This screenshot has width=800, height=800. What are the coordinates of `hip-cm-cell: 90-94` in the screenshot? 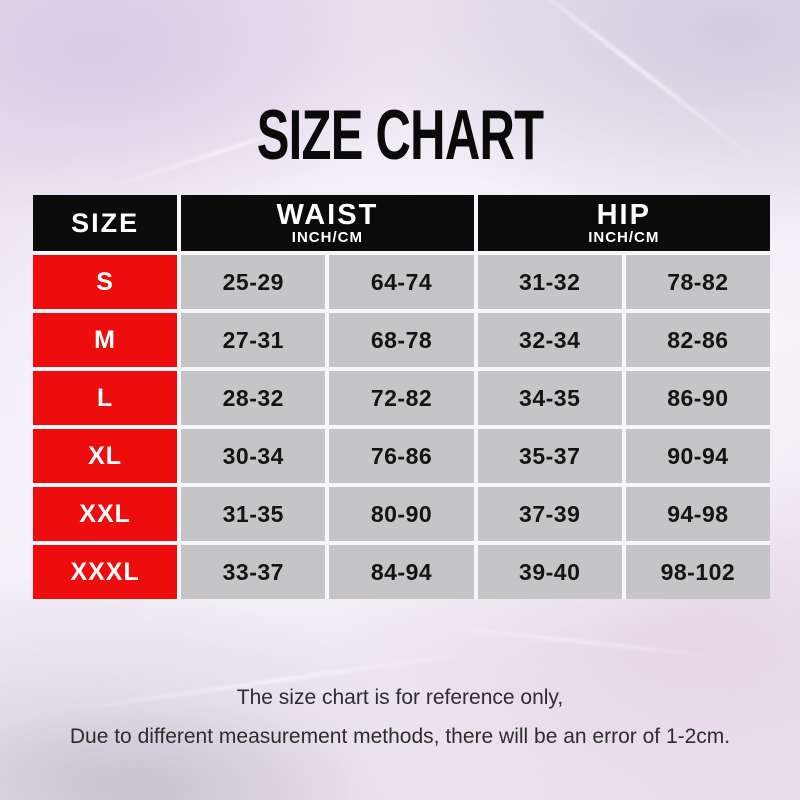 It's located at (697, 456).